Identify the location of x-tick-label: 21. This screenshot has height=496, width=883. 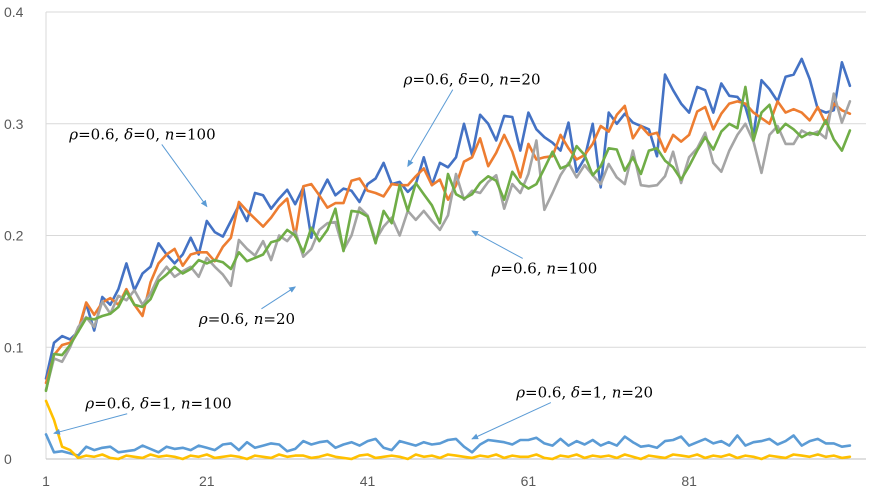
(207, 481).